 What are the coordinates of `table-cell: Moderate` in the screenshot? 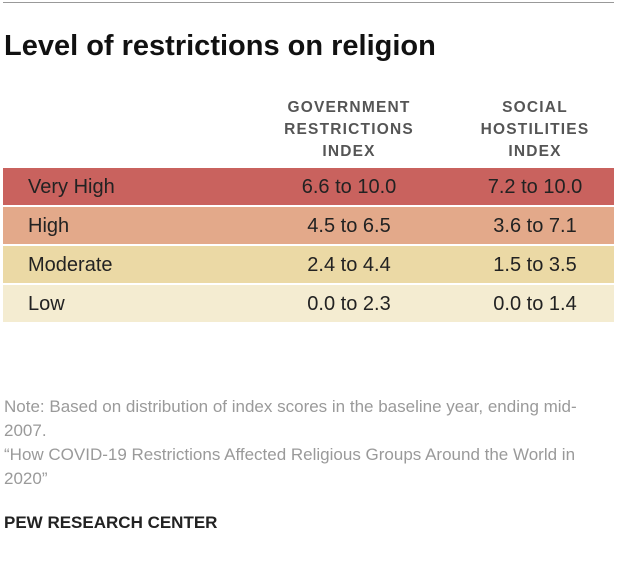 It's located at (70, 265).